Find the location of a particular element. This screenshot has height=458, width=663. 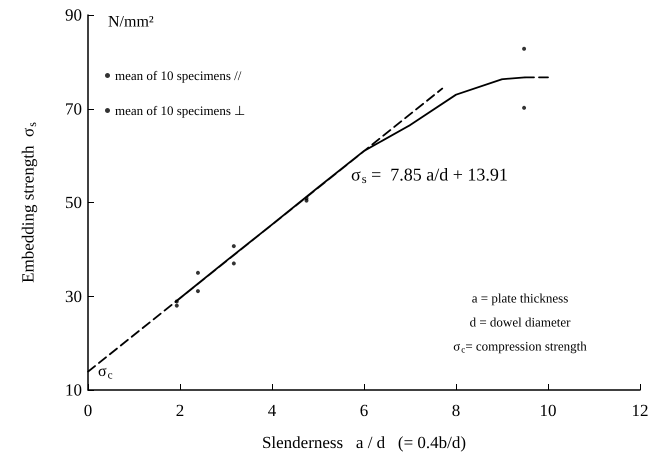

y-tick-label: 10 is located at coordinates (73, 390).